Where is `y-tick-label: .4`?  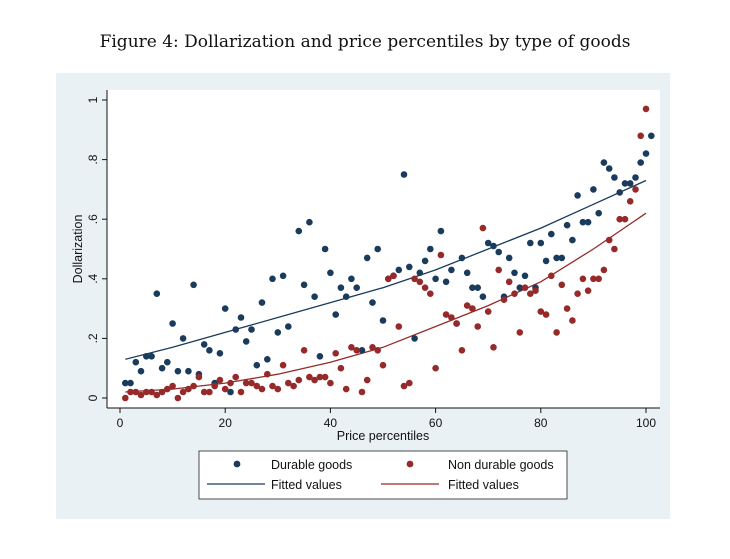 y-tick-label: .4 is located at coordinates (93, 278).